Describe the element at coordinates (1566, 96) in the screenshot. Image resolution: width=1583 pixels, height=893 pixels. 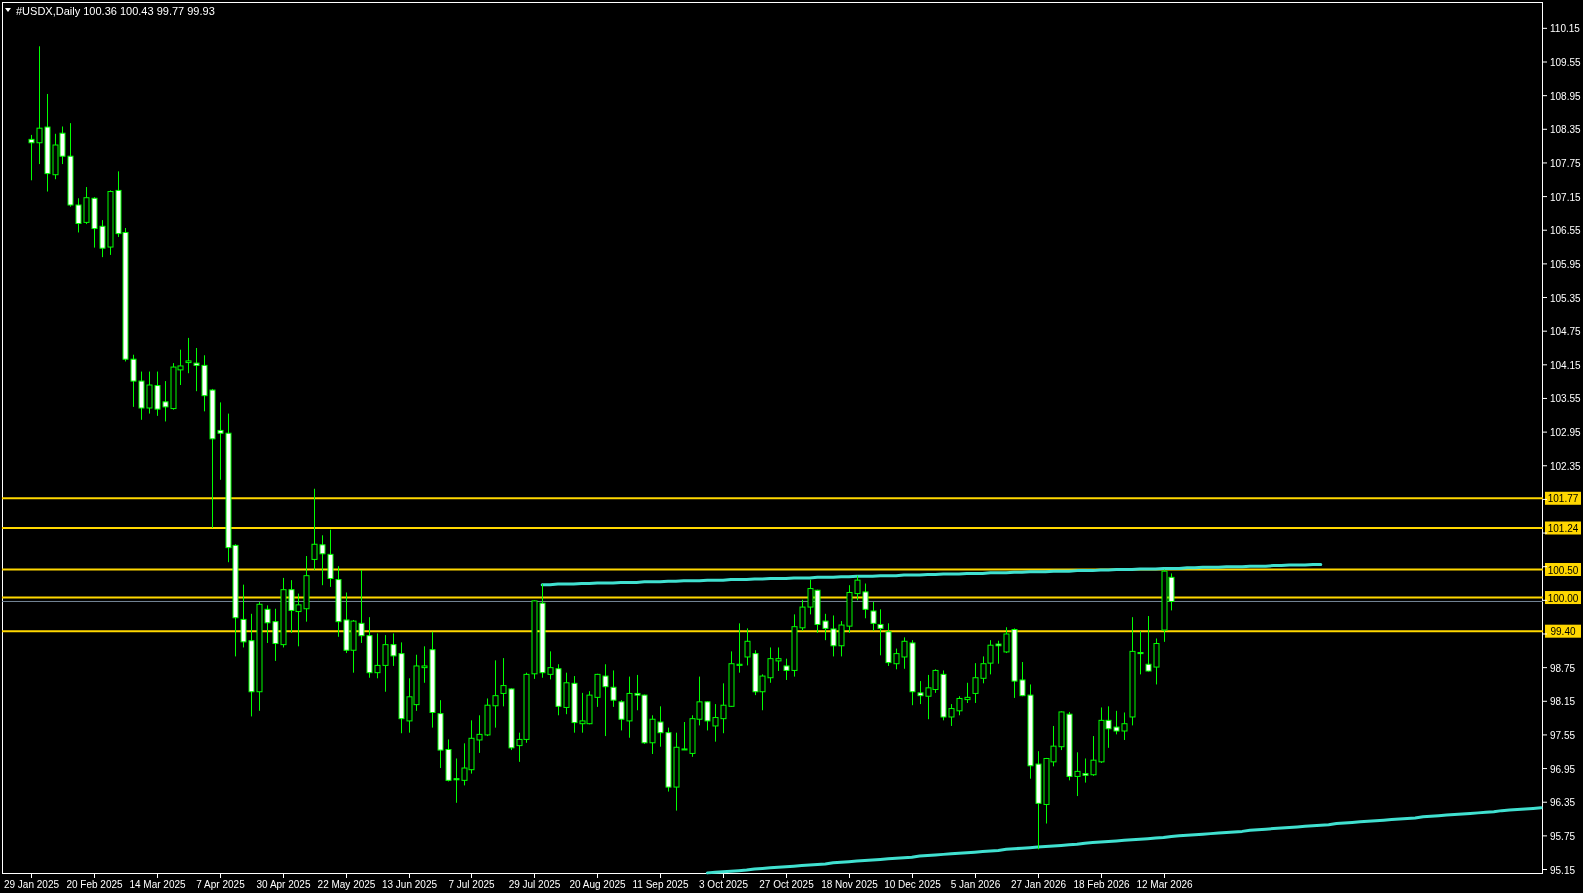
I see `y-tick-label: 108.95` at that location.